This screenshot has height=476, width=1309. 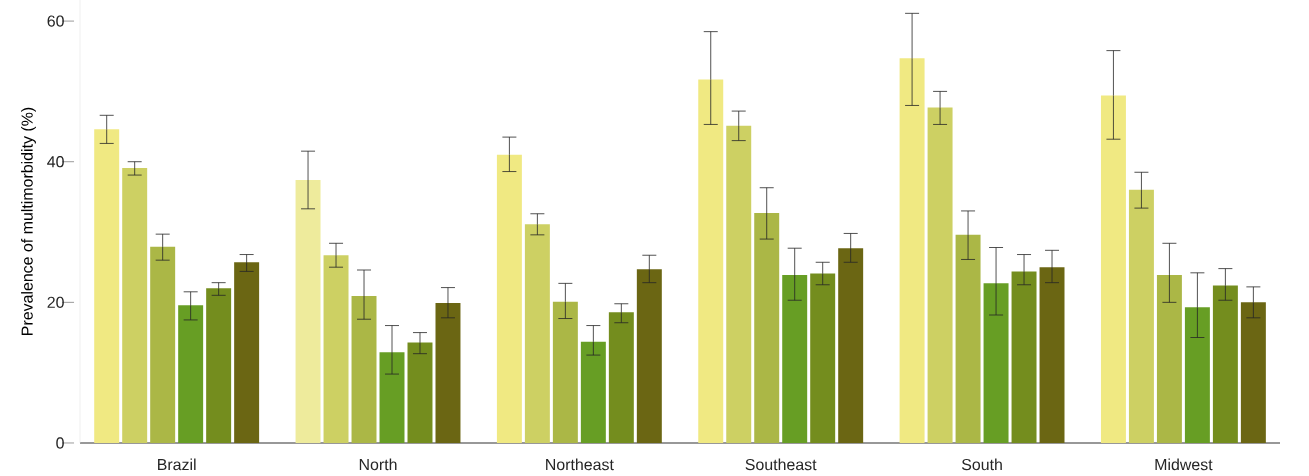 I want to click on y-tick-label: 60, so click(x=55, y=21).